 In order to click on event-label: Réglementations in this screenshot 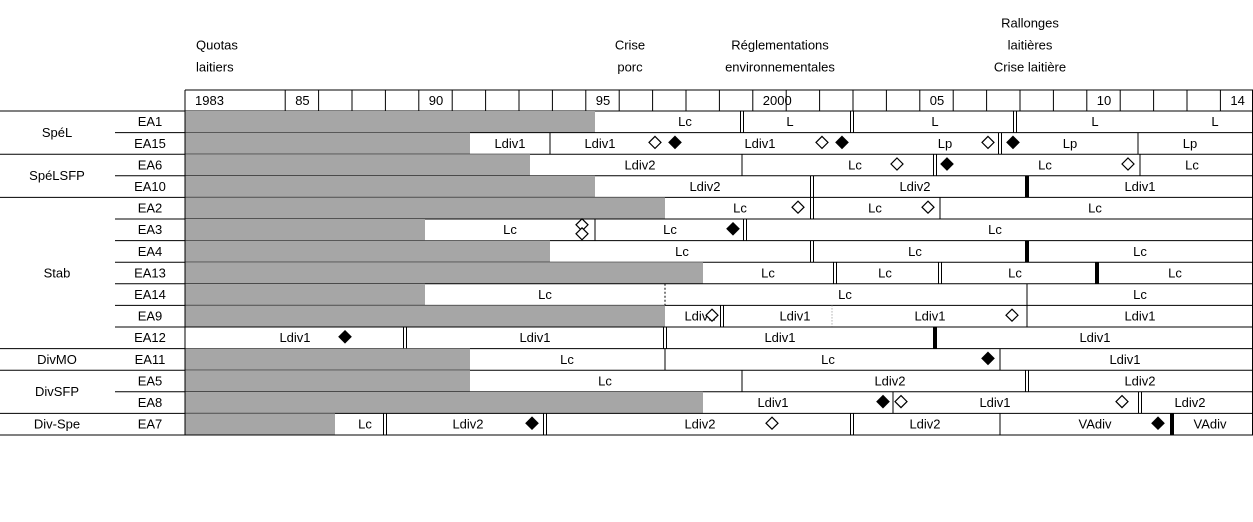, I will do `click(780, 44)`.